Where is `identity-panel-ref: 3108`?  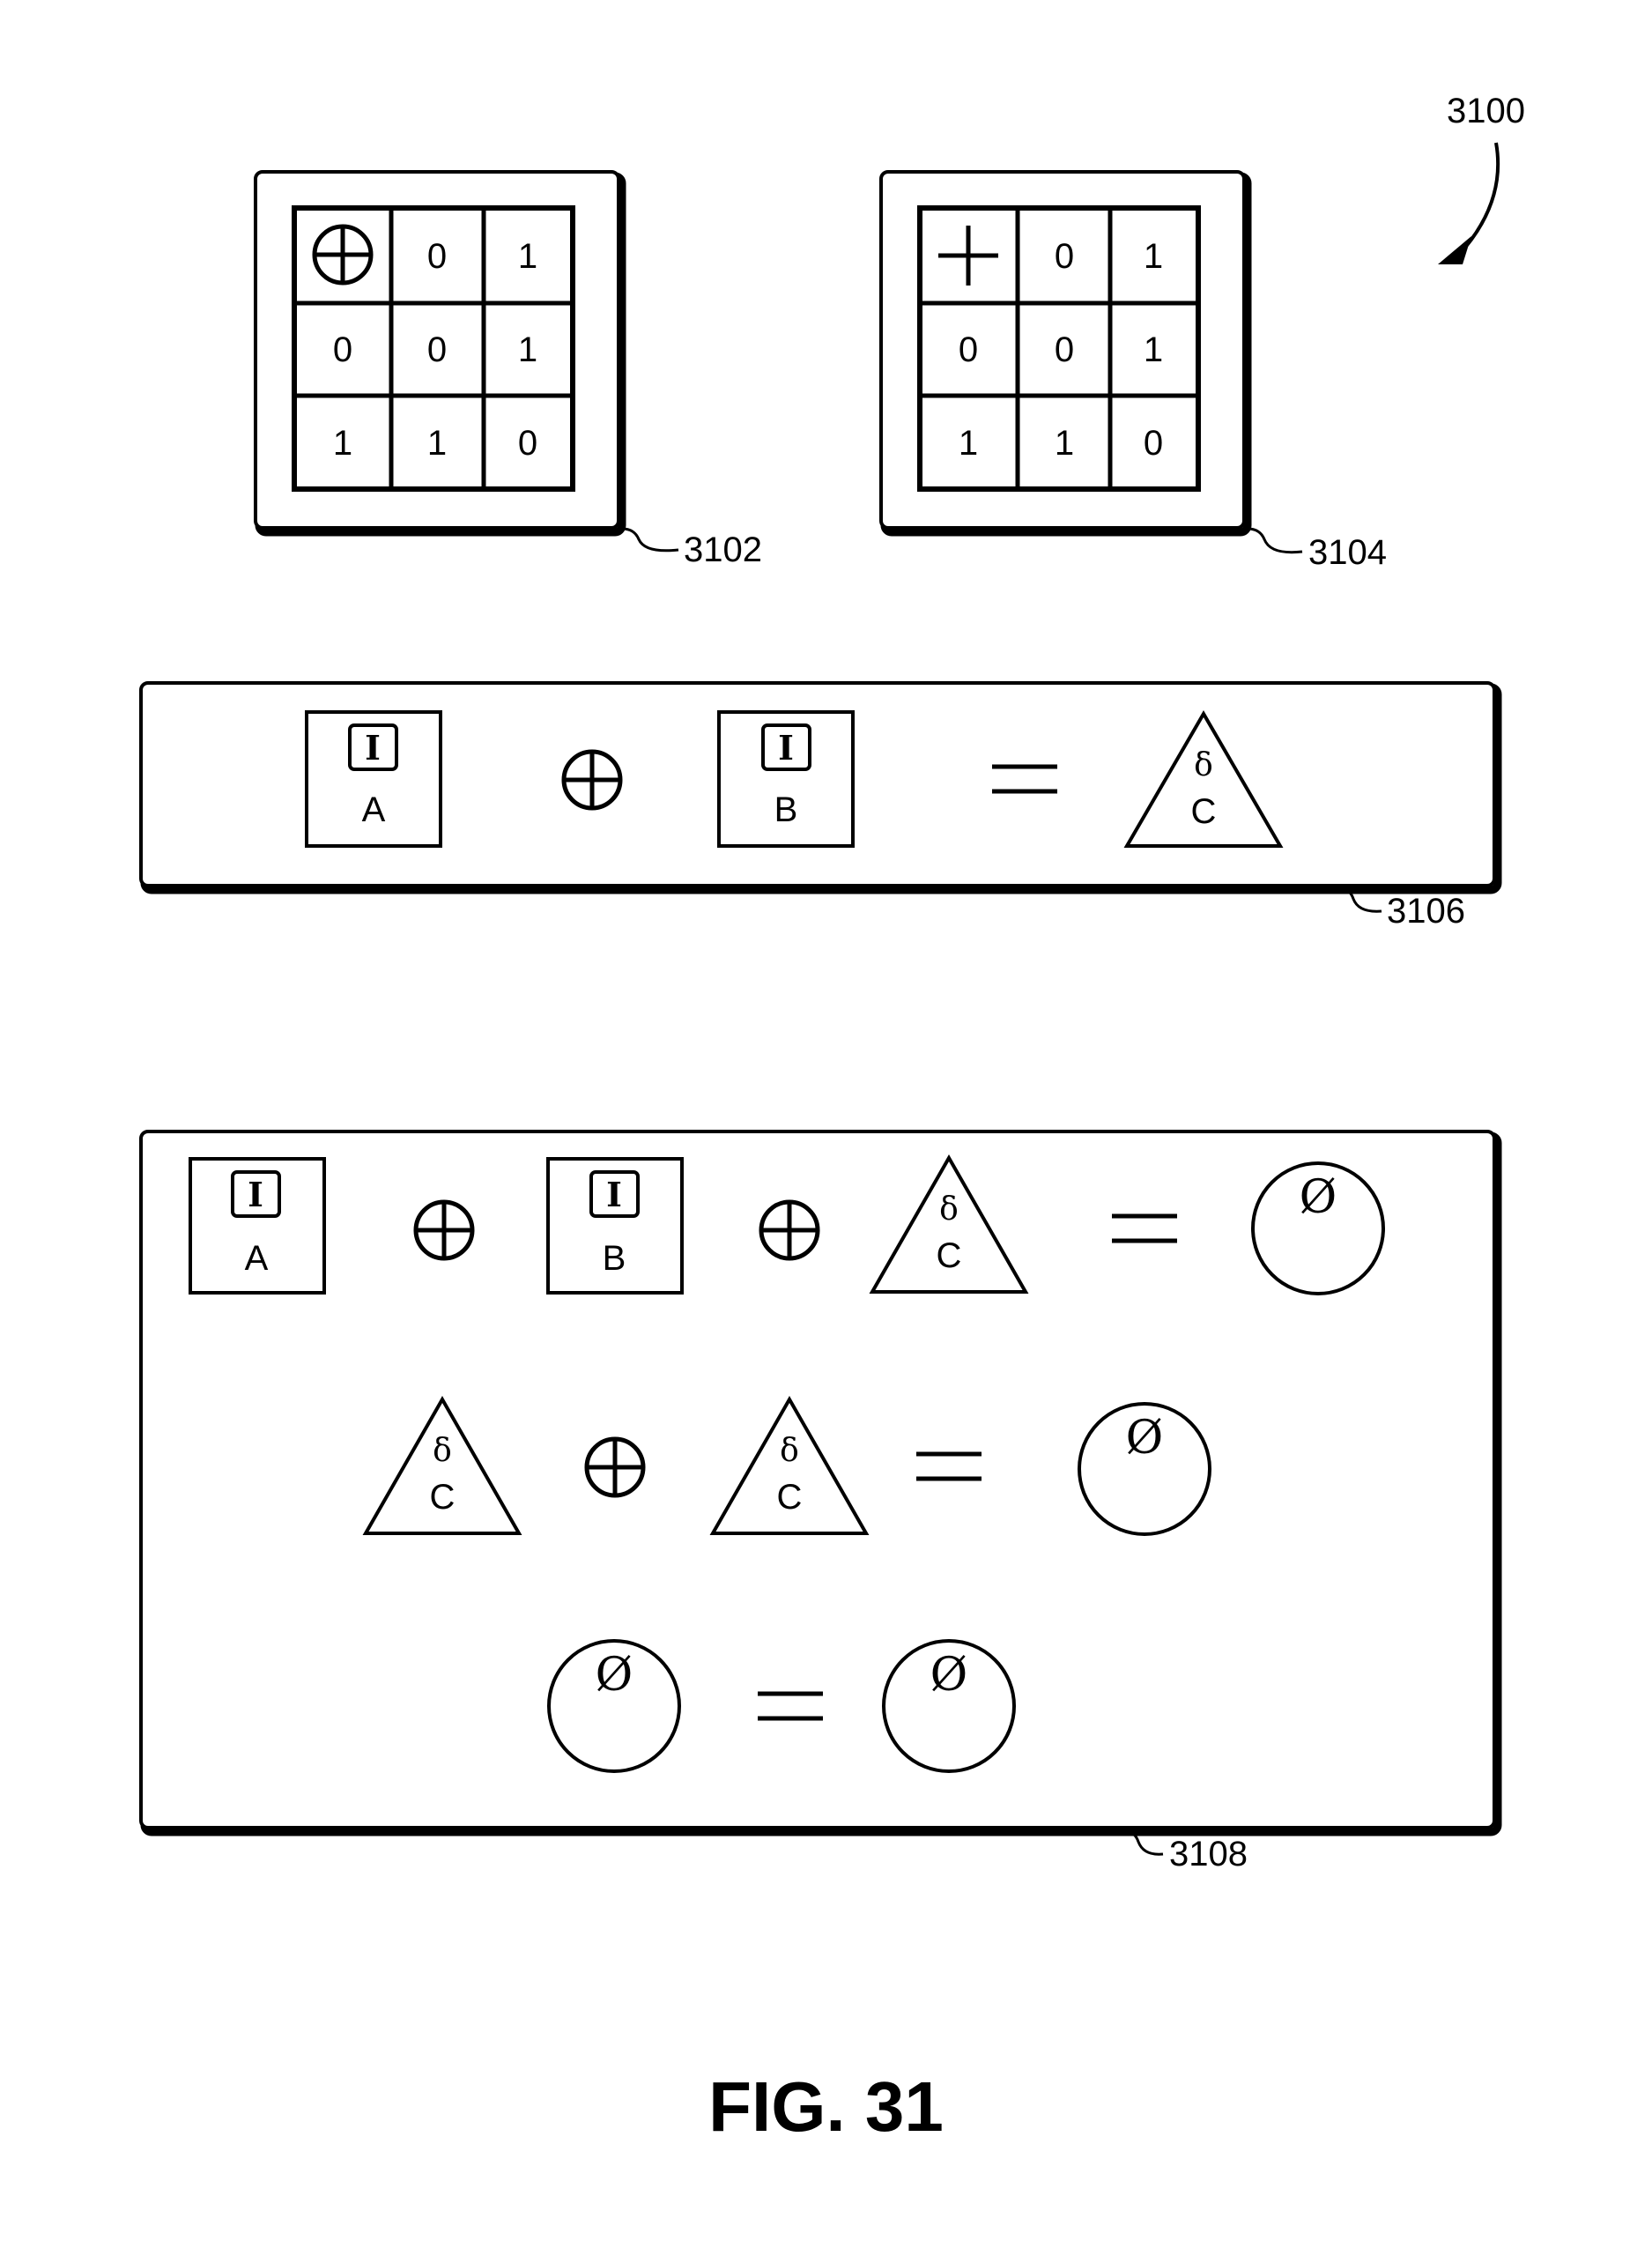 identity-panel-ref: 3108 is located at coordinates (1208, 1854).